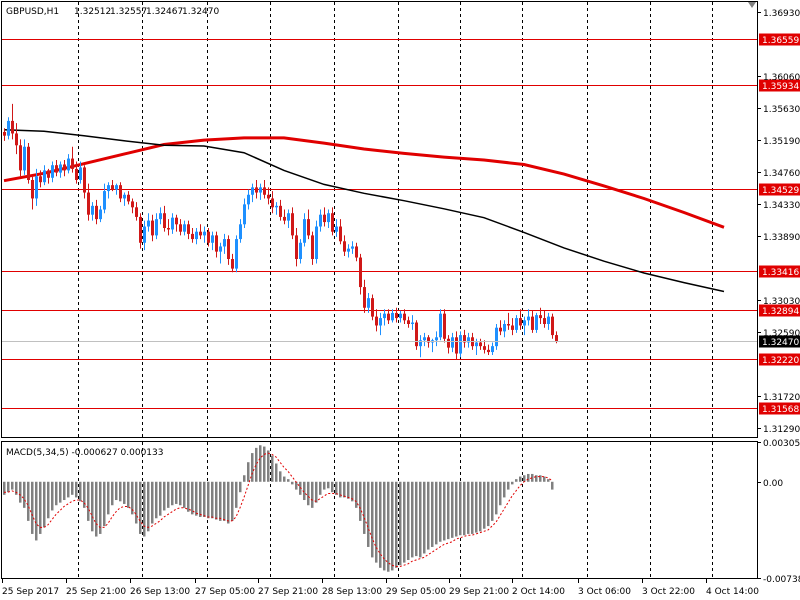 This screenshot has width=800, height=600. I want to click on level-price-label: 1.31568, so click(780, 410).